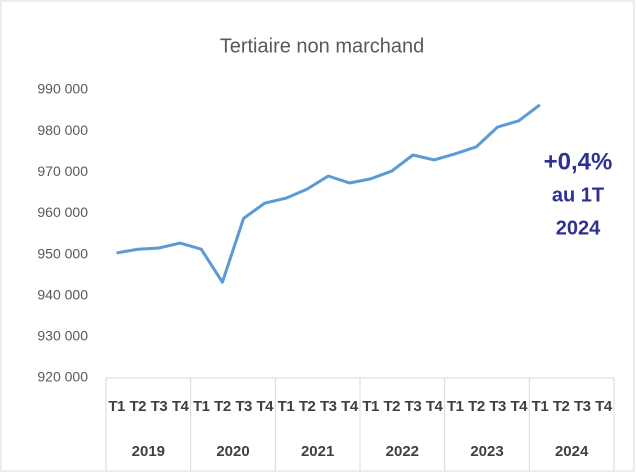  Describe the element at coordinates (62, 212) in the screenshot. I see `y-tick-label: 960 000` at that location.